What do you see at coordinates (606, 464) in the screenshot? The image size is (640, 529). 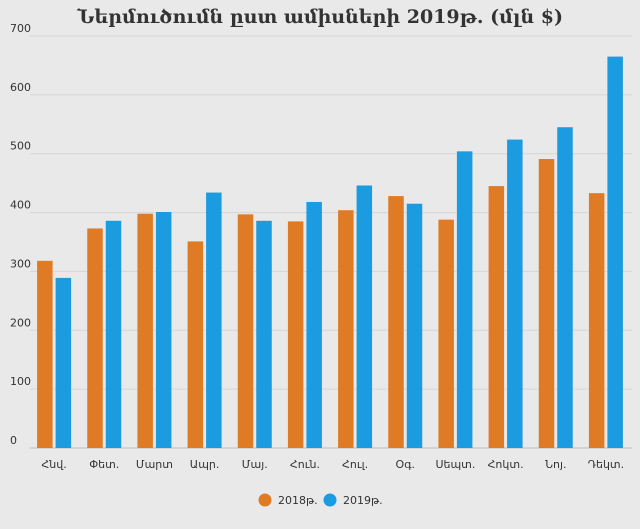 I see `x-tick-label: Դեկտ.` at bounding box center [606, 464].